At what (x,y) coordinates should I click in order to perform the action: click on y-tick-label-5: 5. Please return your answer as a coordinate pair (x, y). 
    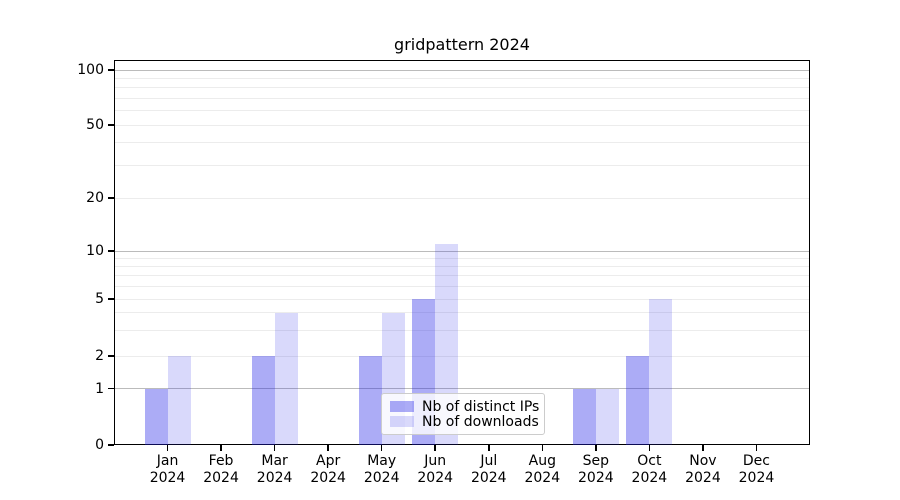
    Looking at the image, I should click on (99, 299).